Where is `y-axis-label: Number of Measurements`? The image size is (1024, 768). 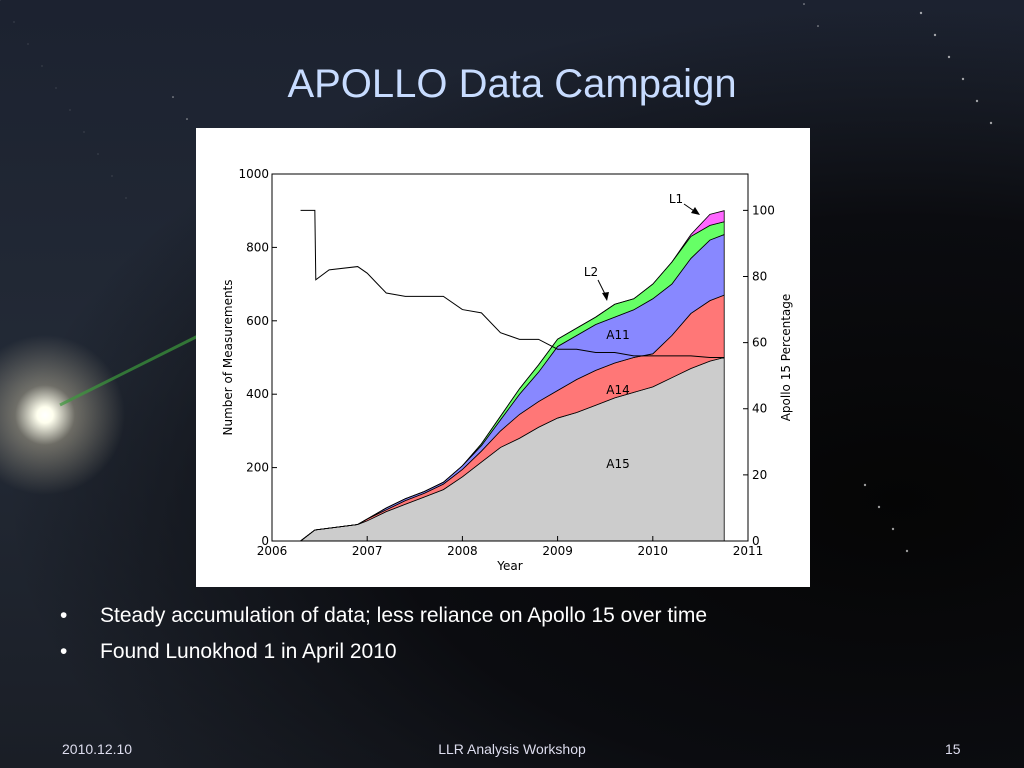 y-axis-label: Number of Measurements is located at coordinates (228, 357).